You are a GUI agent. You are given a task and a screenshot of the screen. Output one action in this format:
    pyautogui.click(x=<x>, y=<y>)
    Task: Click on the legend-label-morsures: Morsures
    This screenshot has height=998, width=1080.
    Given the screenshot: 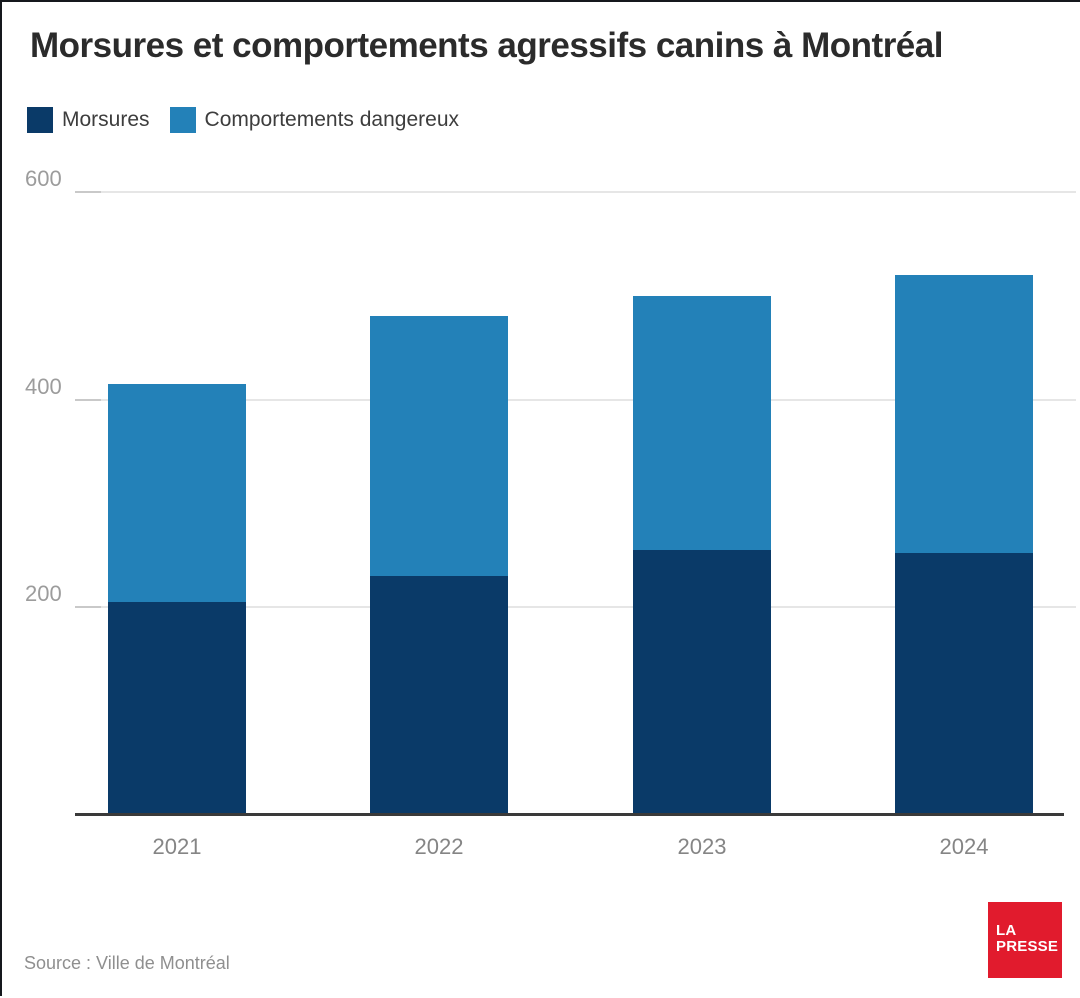 What is the action you would take?
    pyautogui.click(x=106, y=119)
    